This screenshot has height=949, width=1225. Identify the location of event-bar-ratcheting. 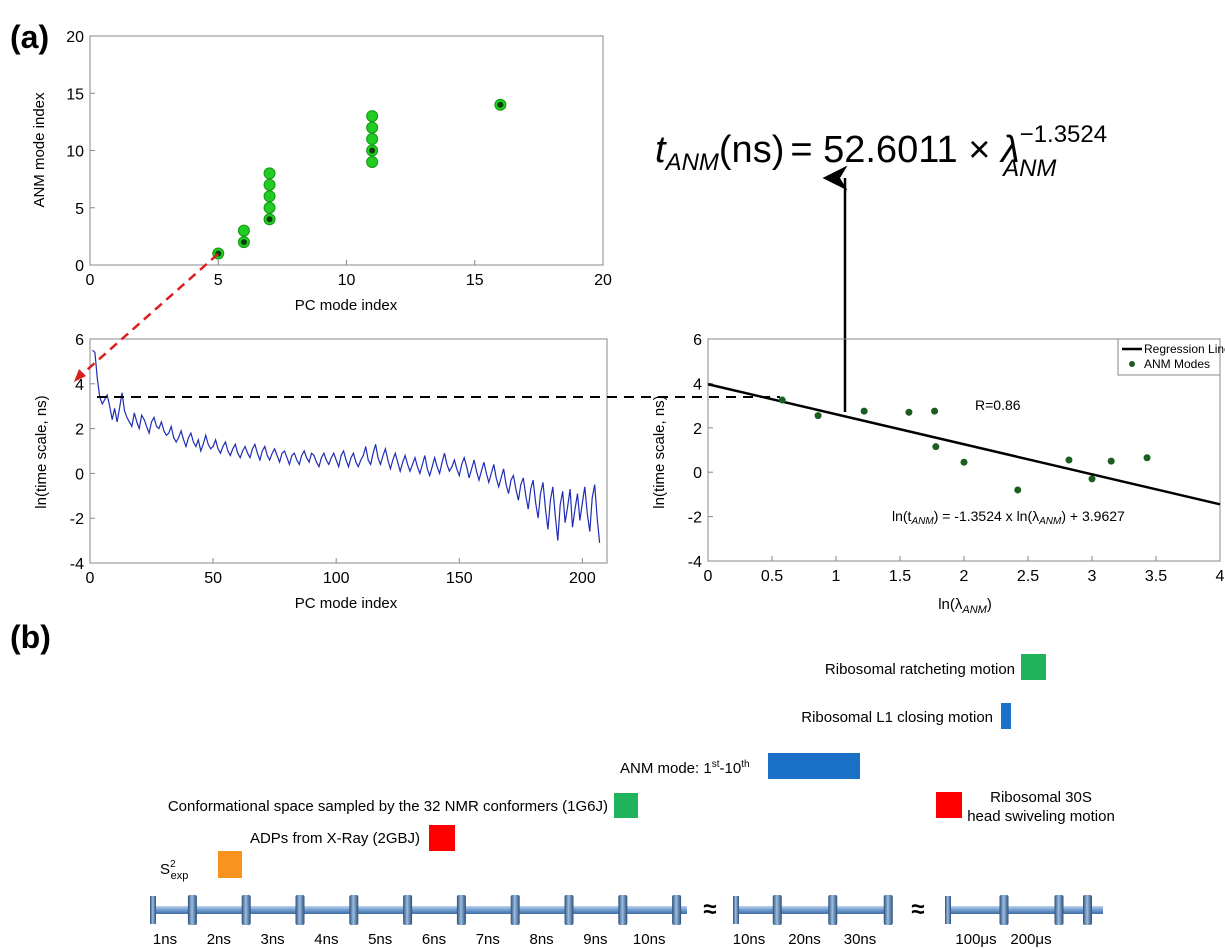
(1033, 667).